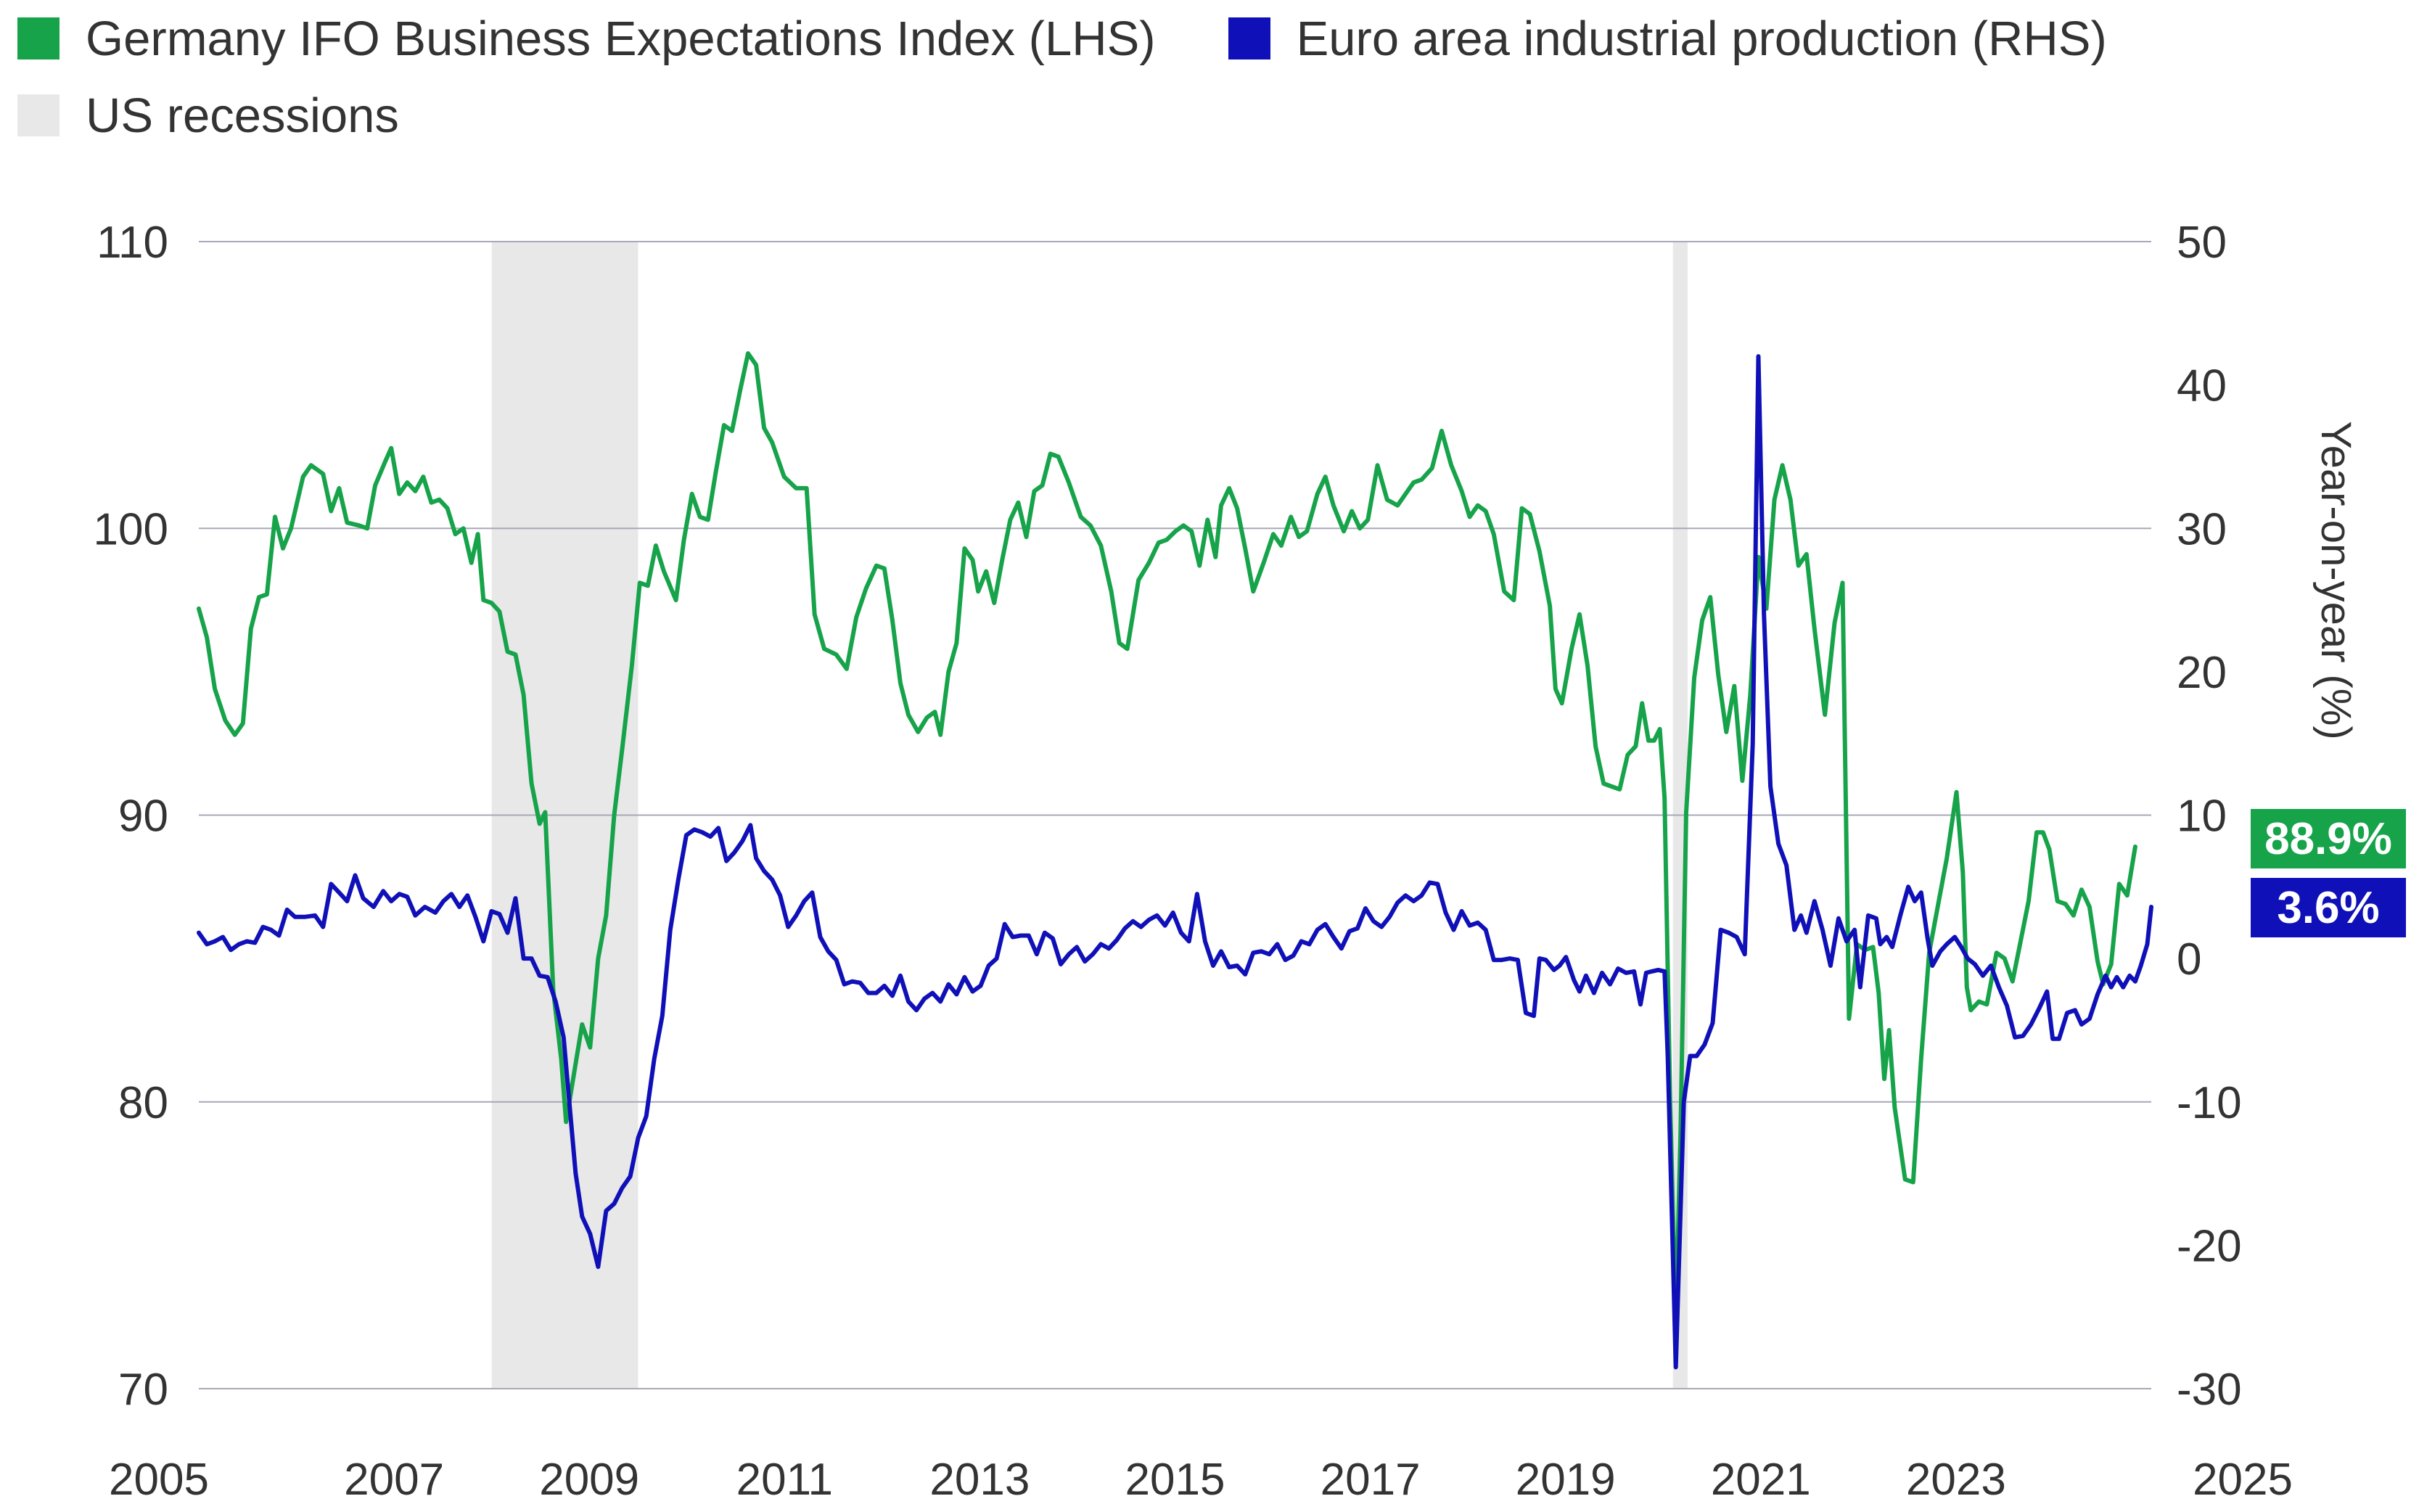  What do you see at coordinates (1761, 1480) in the screenshot?
I see `x-tick-label: 2021` at bounding box center [1761, 1480].